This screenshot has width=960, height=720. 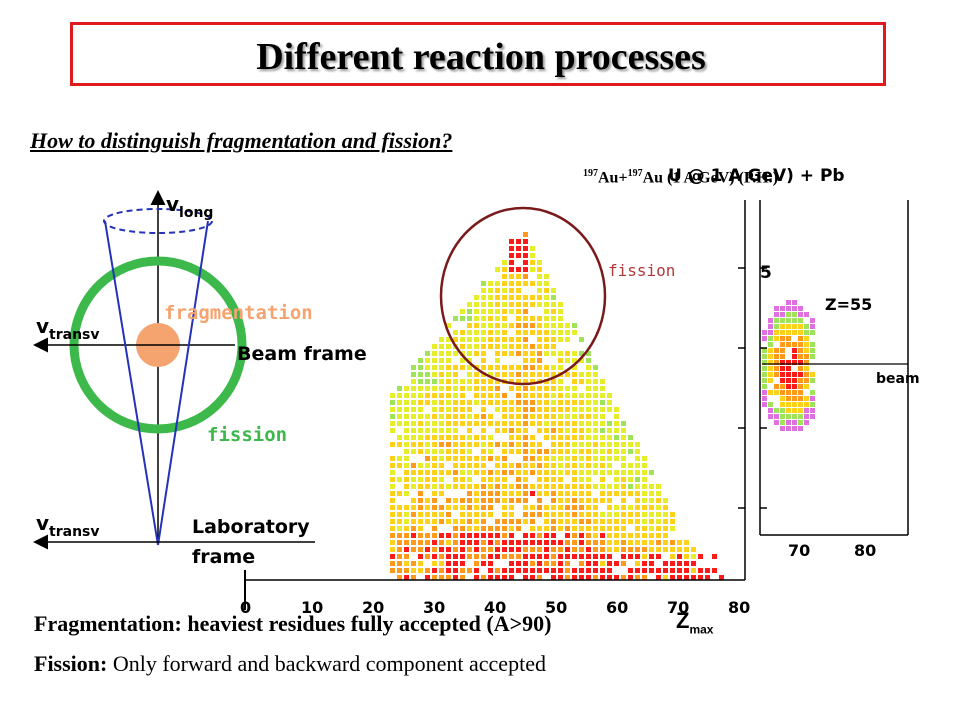 What do you see at coordinates (495, 607) in the screenshot?
I see `x-tick-labels: 0 10 20 30 40 50 60 70 80` at bounding box center [495, 607].